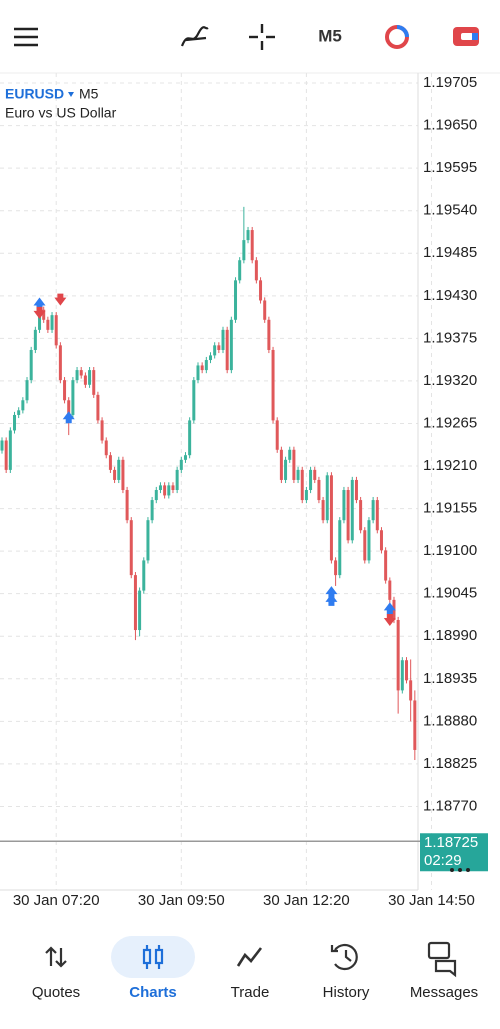 The image size is (500, 1029). I want to click on trade-button, so click(397, 37).